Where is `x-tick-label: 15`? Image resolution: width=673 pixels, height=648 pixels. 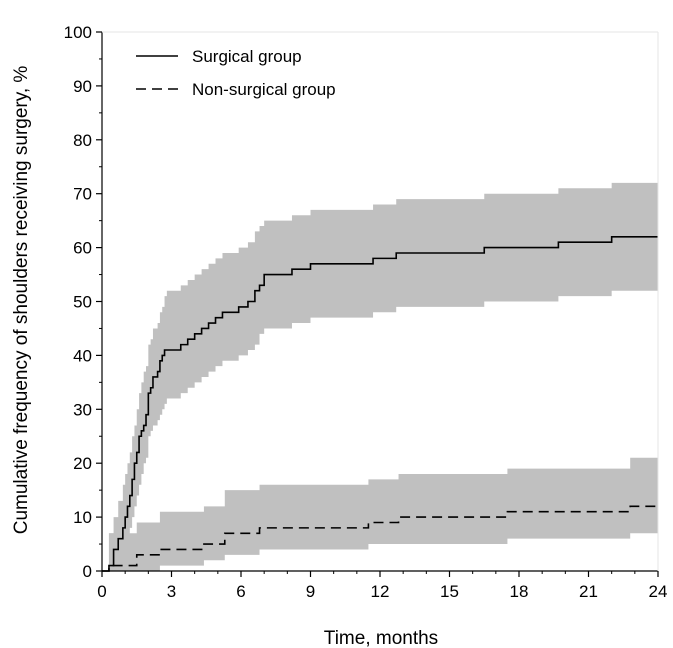
x-tick-label: 15 is located at coordinates (449, 591).